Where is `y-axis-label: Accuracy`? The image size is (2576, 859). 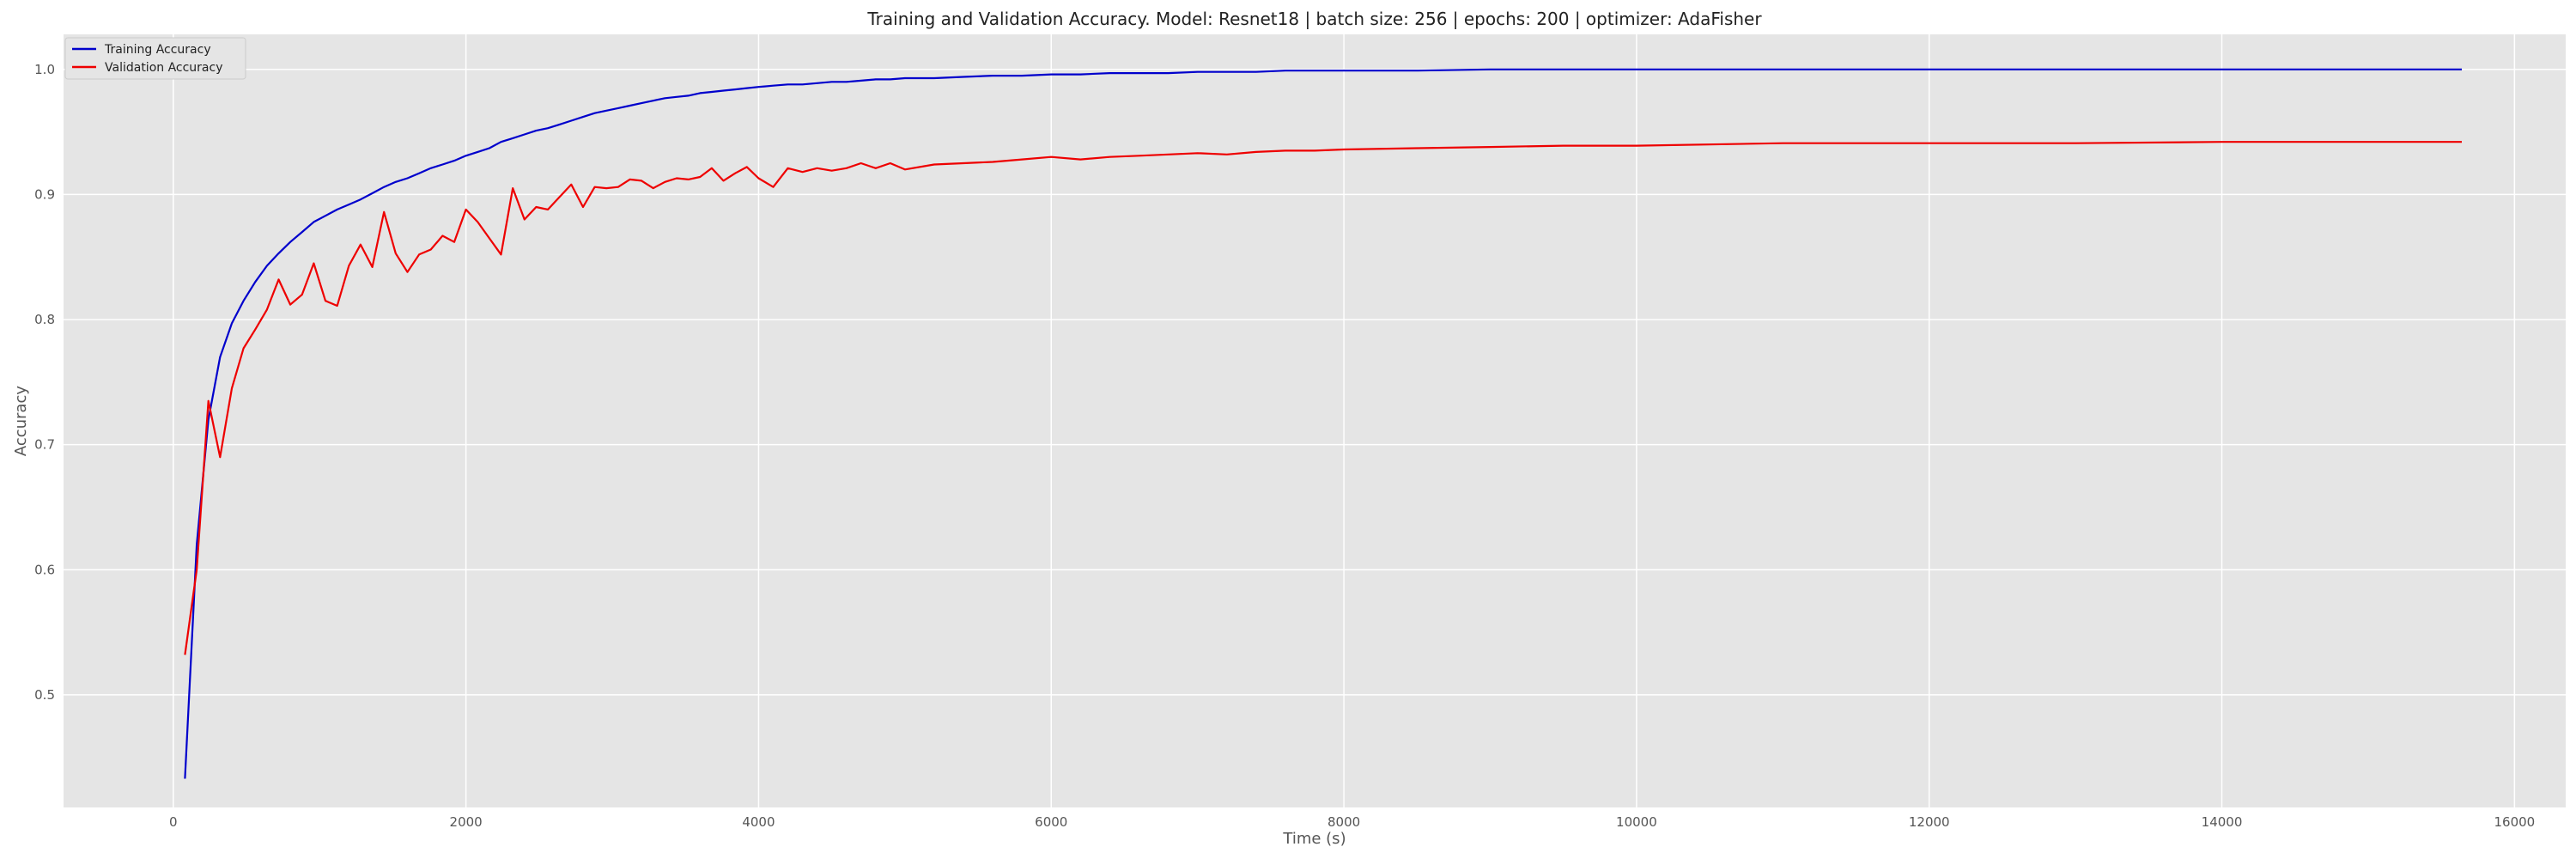 y-axis-label: Accuracy is located at coordinates (21, 421).